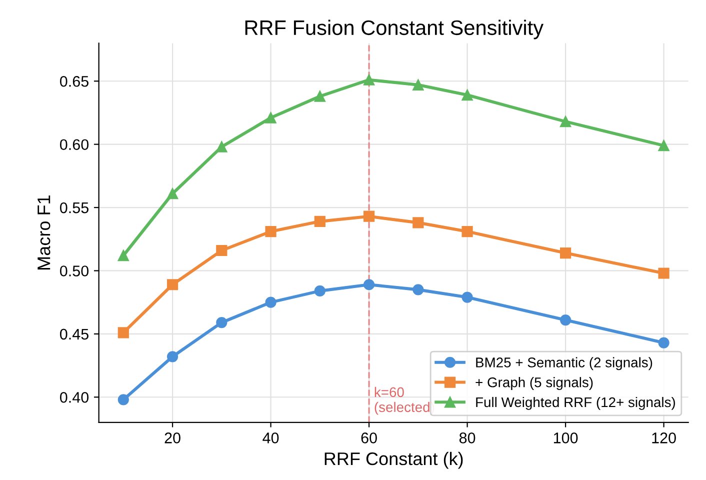 This screenshot has width=706, height=480. Describe the element at coordinates (74, 208) in the screenshot. I see `y-tick-label: 0.55` at that location.